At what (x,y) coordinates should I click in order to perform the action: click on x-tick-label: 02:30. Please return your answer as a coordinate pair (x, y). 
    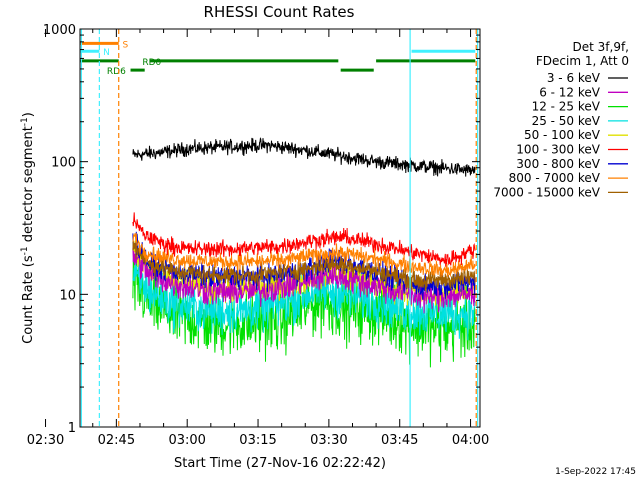
    Looking at the image, I should click on (45, 440).